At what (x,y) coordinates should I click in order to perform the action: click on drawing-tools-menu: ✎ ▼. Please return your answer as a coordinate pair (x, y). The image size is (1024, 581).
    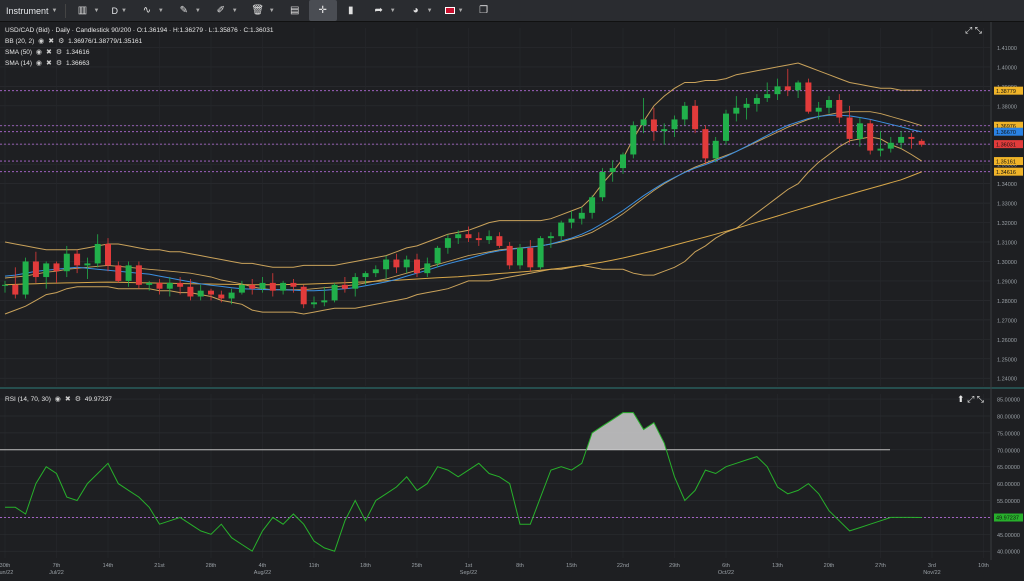
    Looking at the image, I should click on (188, 10).